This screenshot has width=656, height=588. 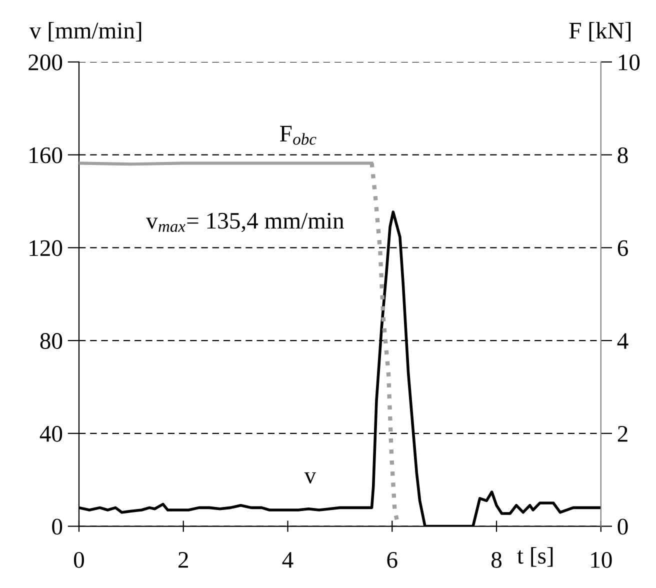 What do you see at coordinates (46, 155) in the screenshot?
I see `y-tick-label: 160` at bounding box center [46, 155].